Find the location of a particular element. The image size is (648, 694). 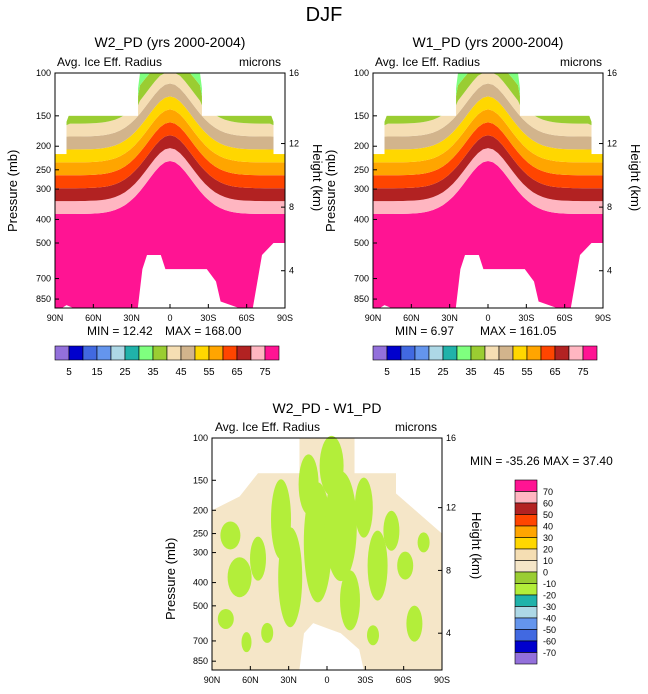

panel2-y-tick-label: 100 is located at coordinates (361, 73).